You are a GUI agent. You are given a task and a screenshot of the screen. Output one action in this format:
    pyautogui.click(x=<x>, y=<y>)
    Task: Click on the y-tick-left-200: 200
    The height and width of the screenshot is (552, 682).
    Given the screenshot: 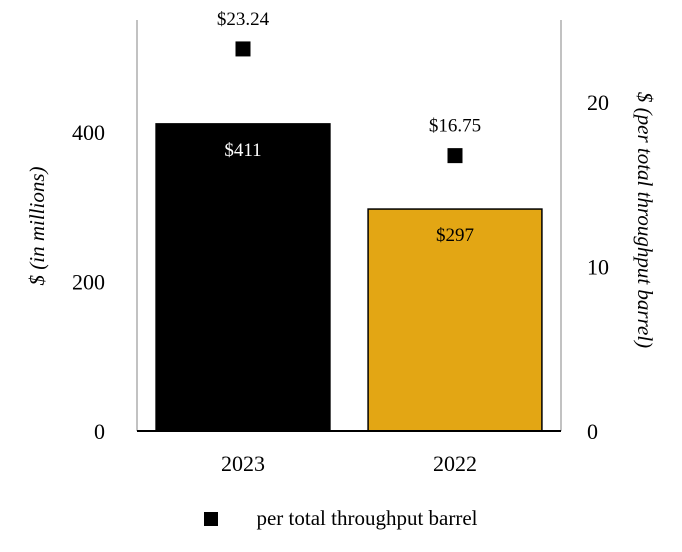 What is the action you would take?
    pyautogui.click(x=88, y=282)
    